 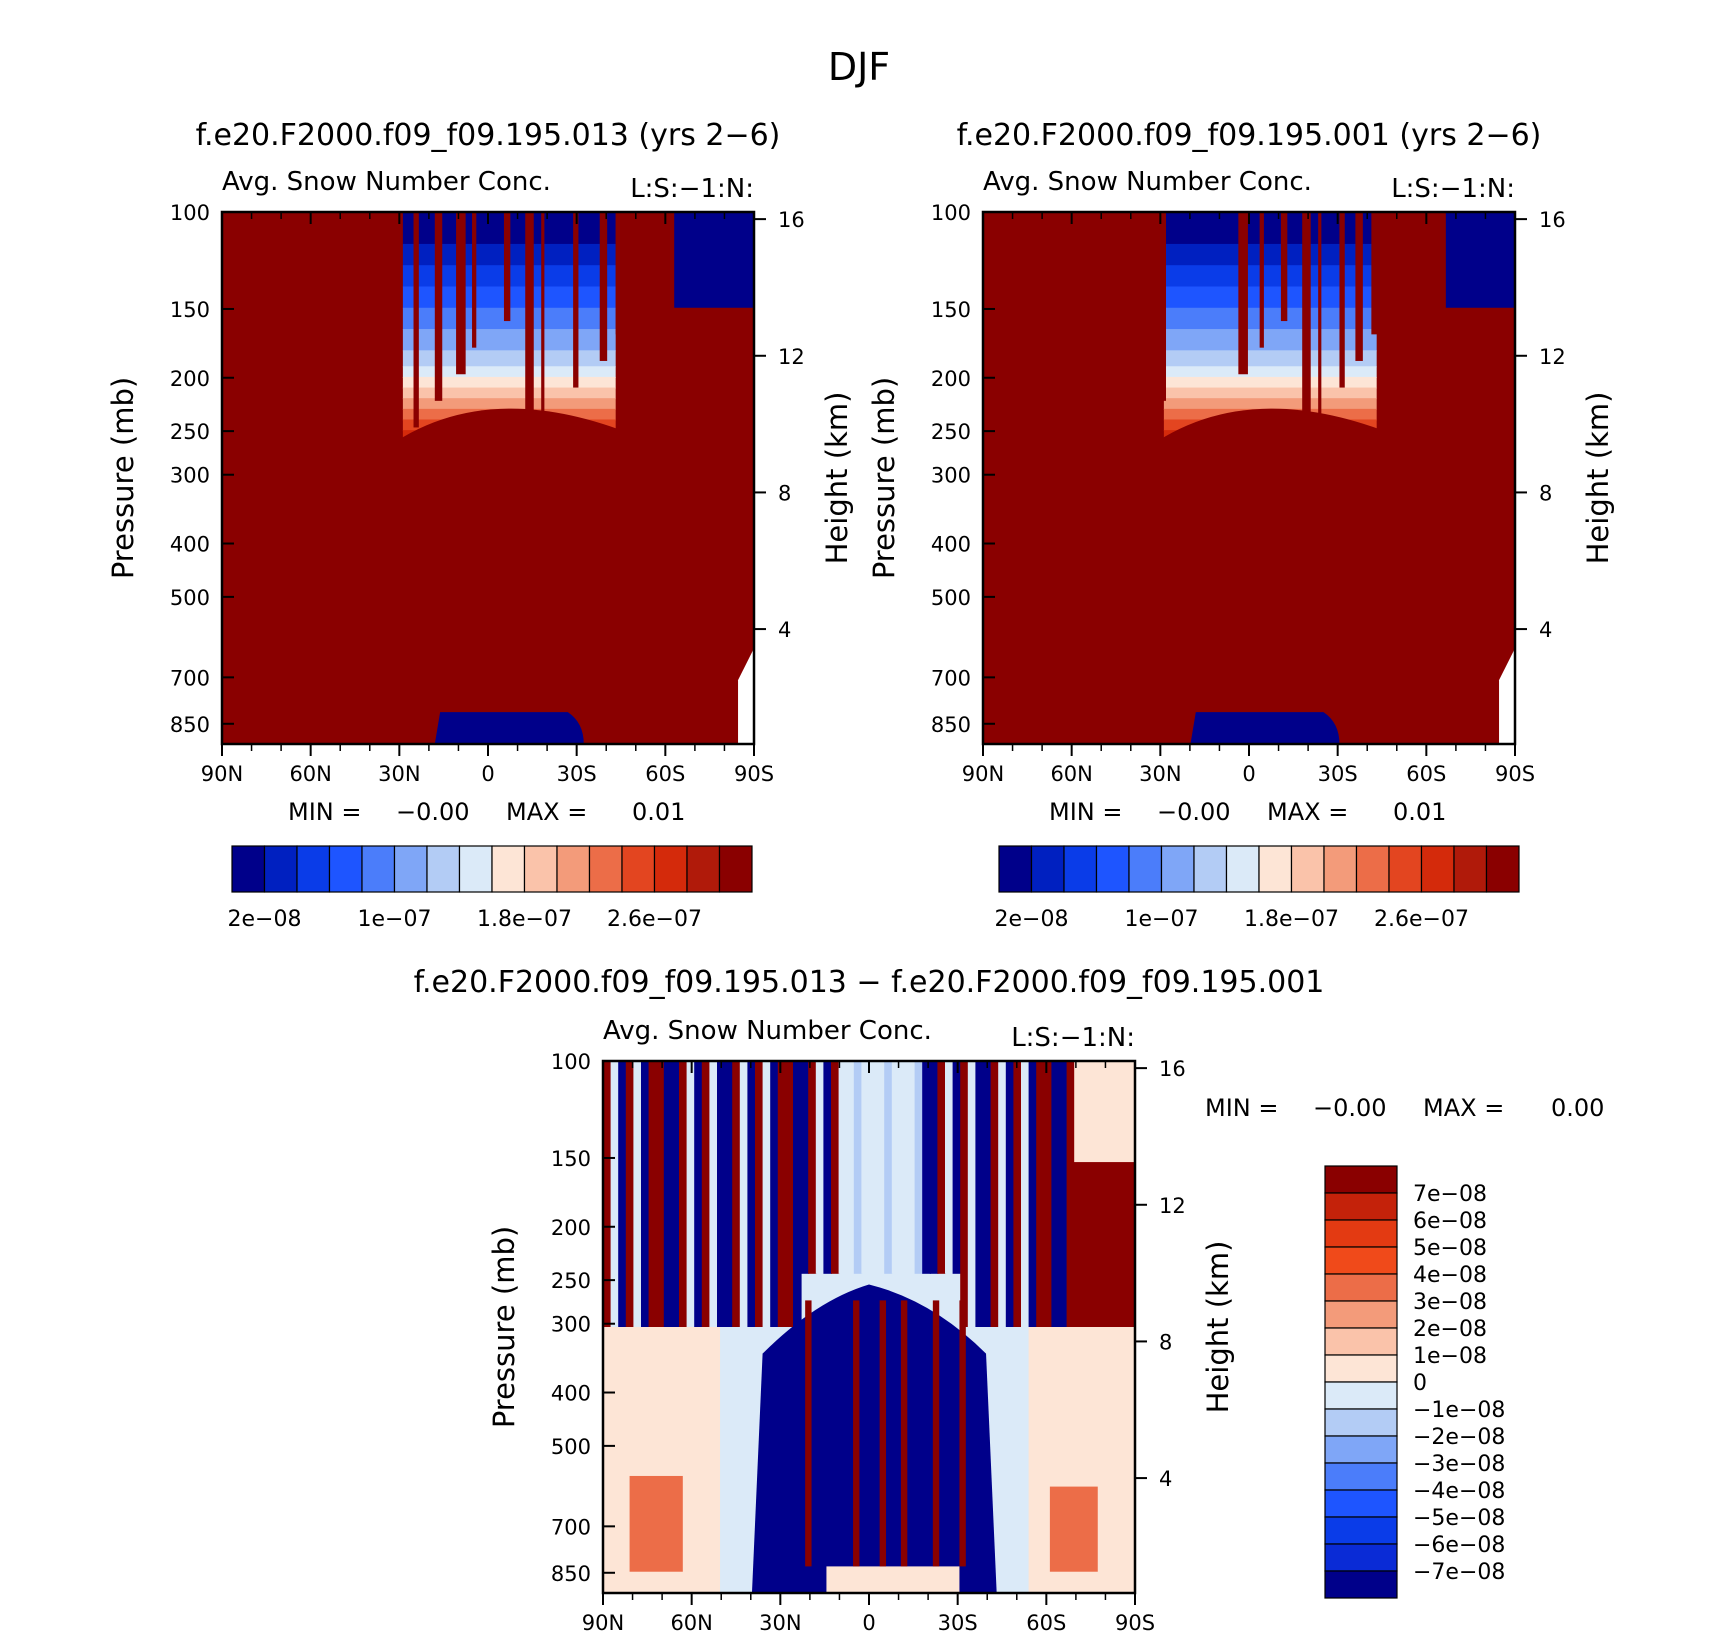 I want to click on colorbar-label: −7e−08, so click(x=1459, y=1572).